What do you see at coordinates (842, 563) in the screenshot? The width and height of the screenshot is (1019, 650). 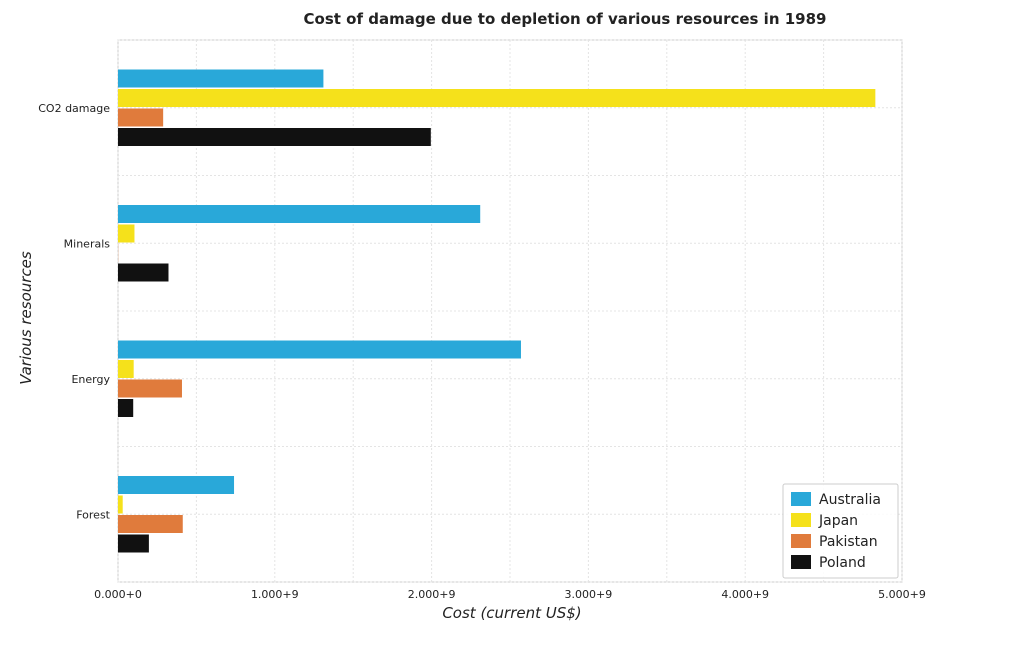 I see `legend-label-poland: Poland` at bounding box center [842, 563].